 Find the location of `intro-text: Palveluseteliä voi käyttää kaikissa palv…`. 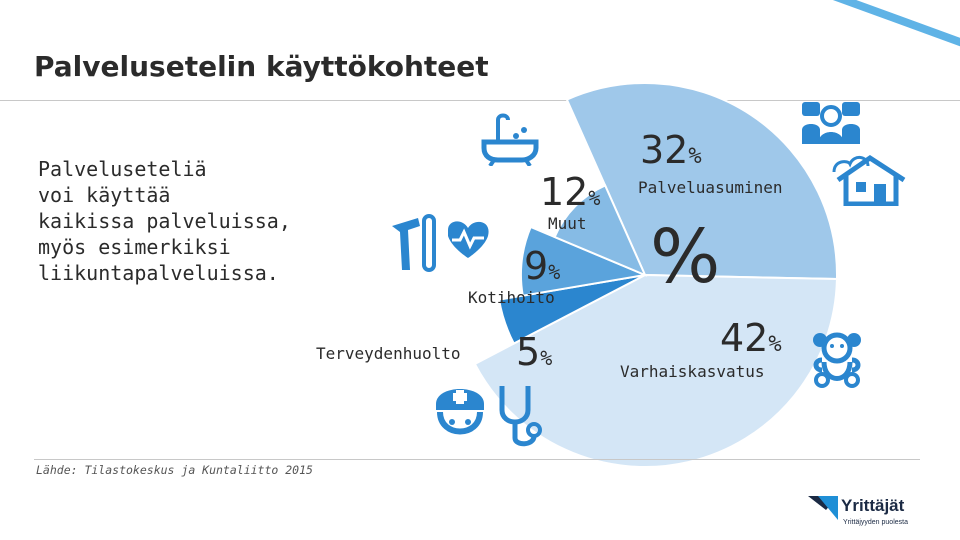

intro-text: Palveluseteliä voi käyttää kaikissa palv… is located at coordinates (188, 221).